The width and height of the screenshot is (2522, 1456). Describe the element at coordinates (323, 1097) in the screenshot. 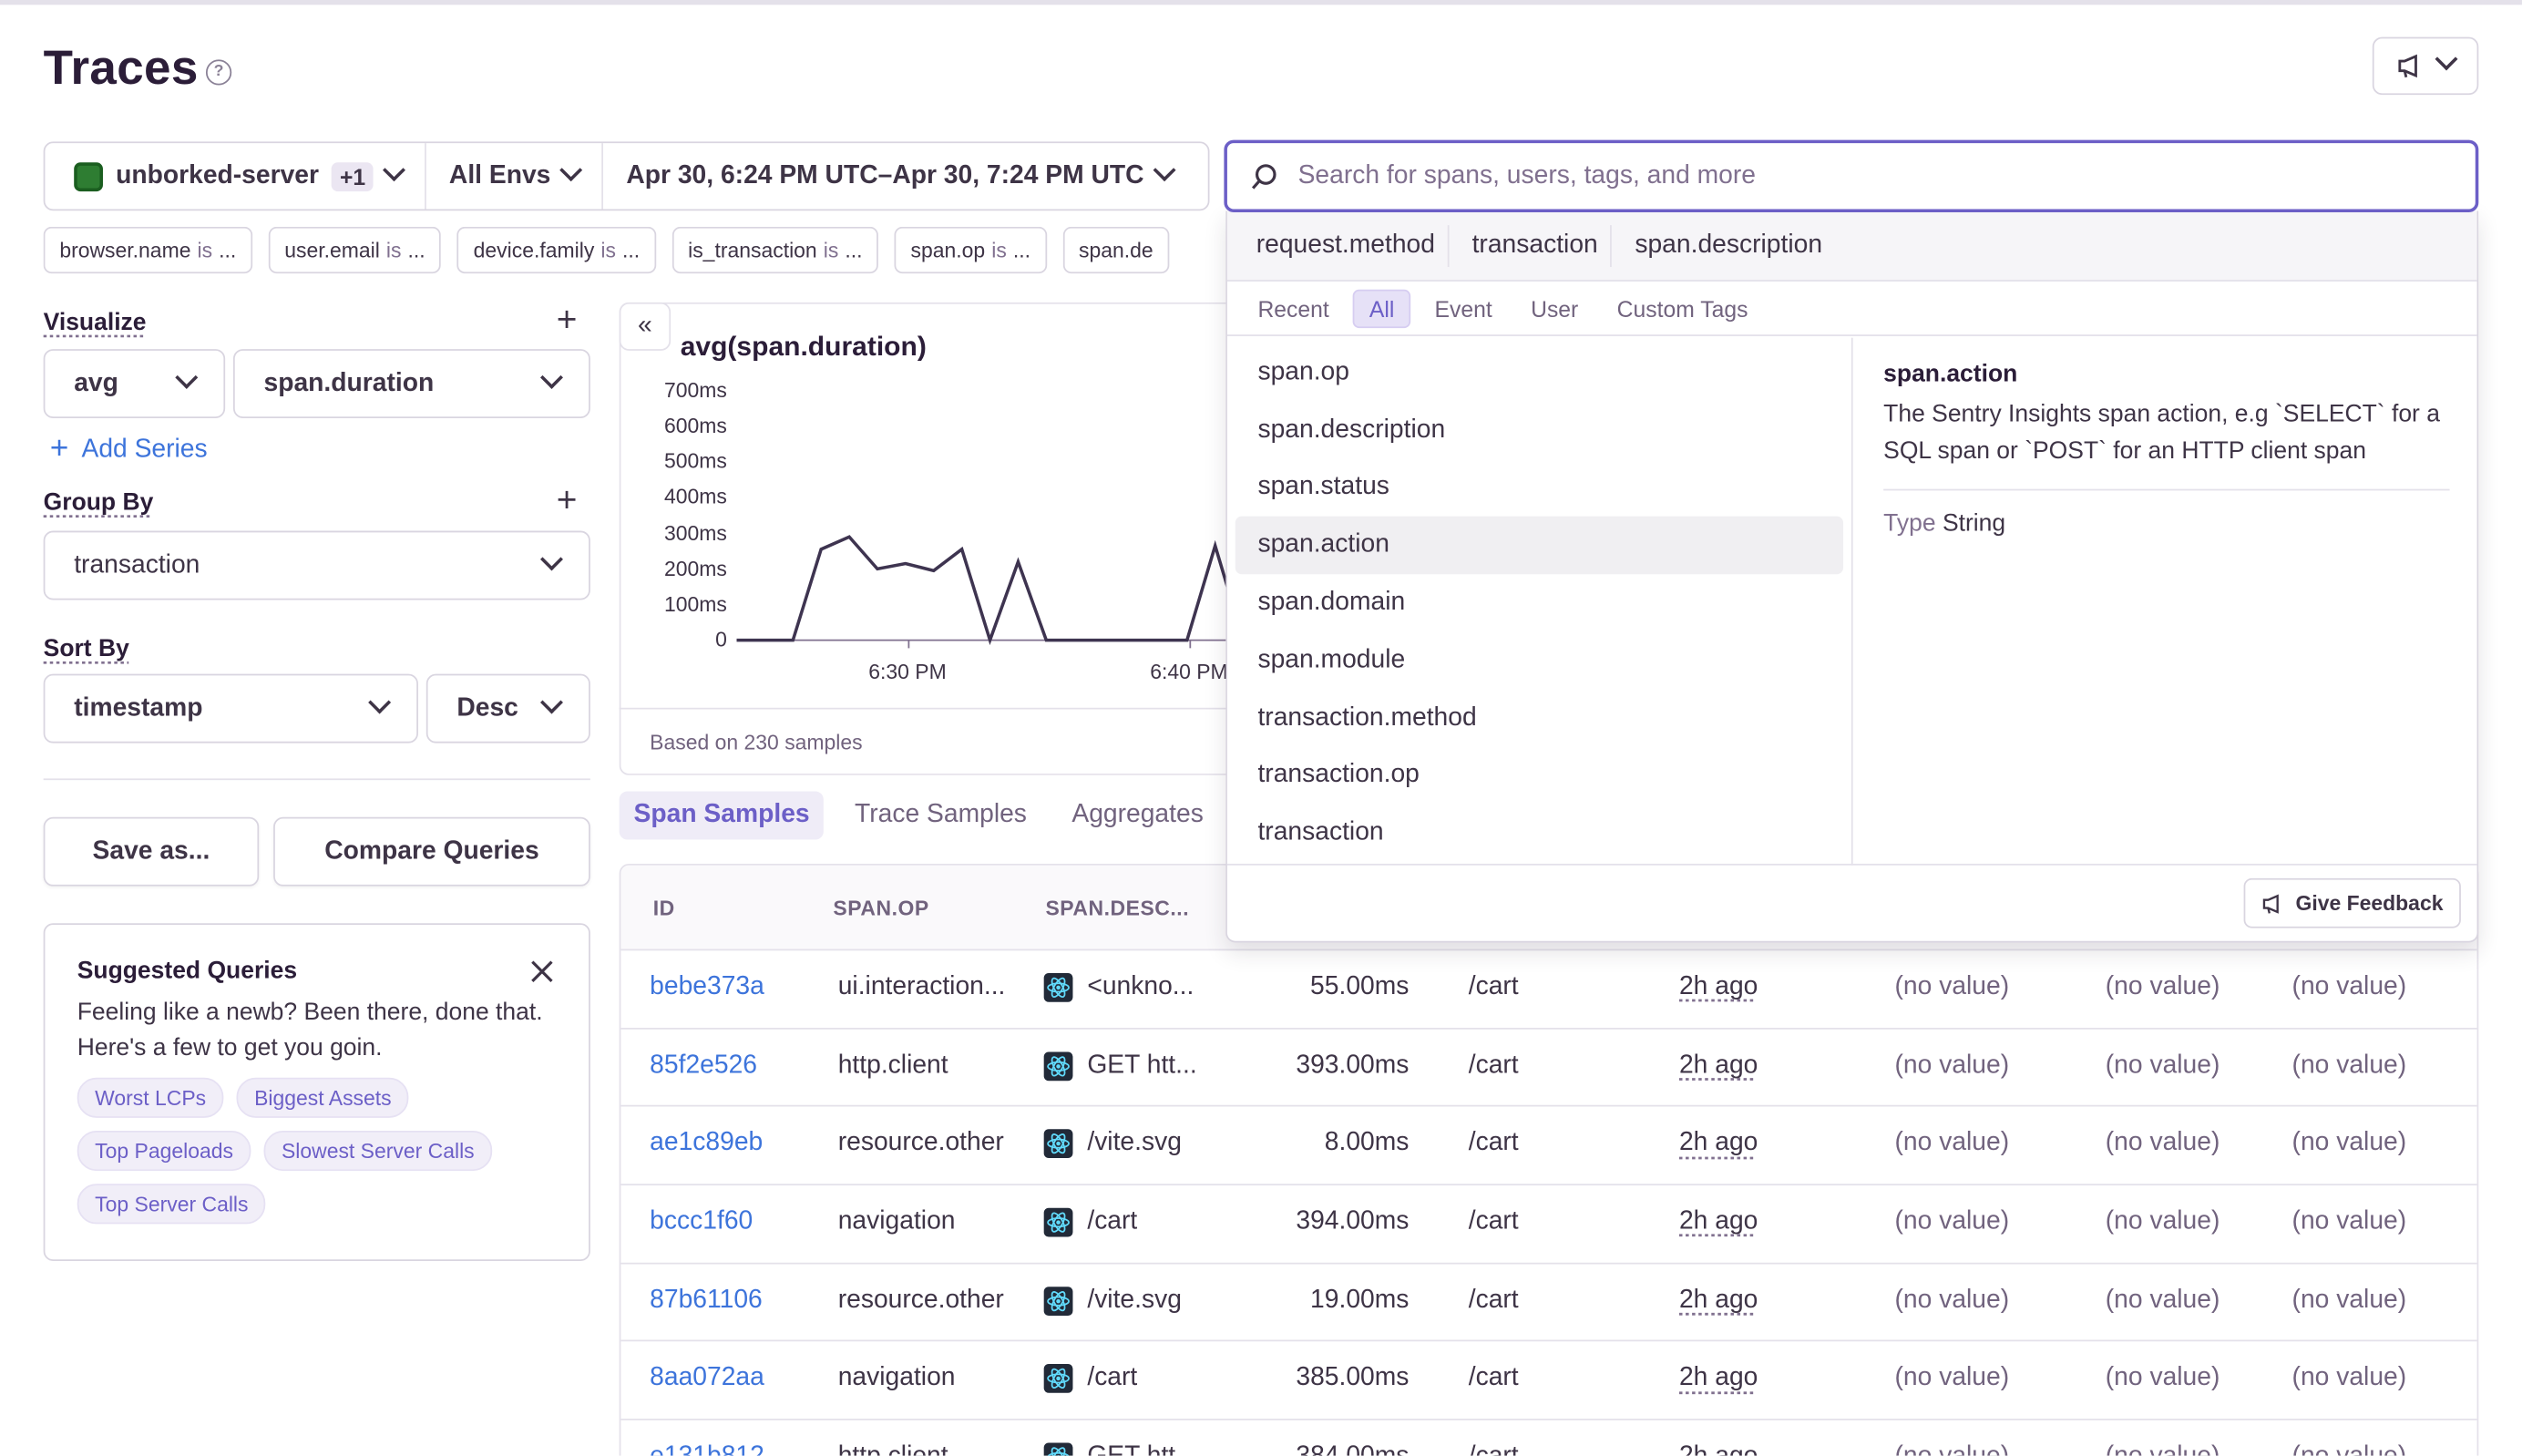

I see `suggested-query-tag: Biggest Assets` at that location.